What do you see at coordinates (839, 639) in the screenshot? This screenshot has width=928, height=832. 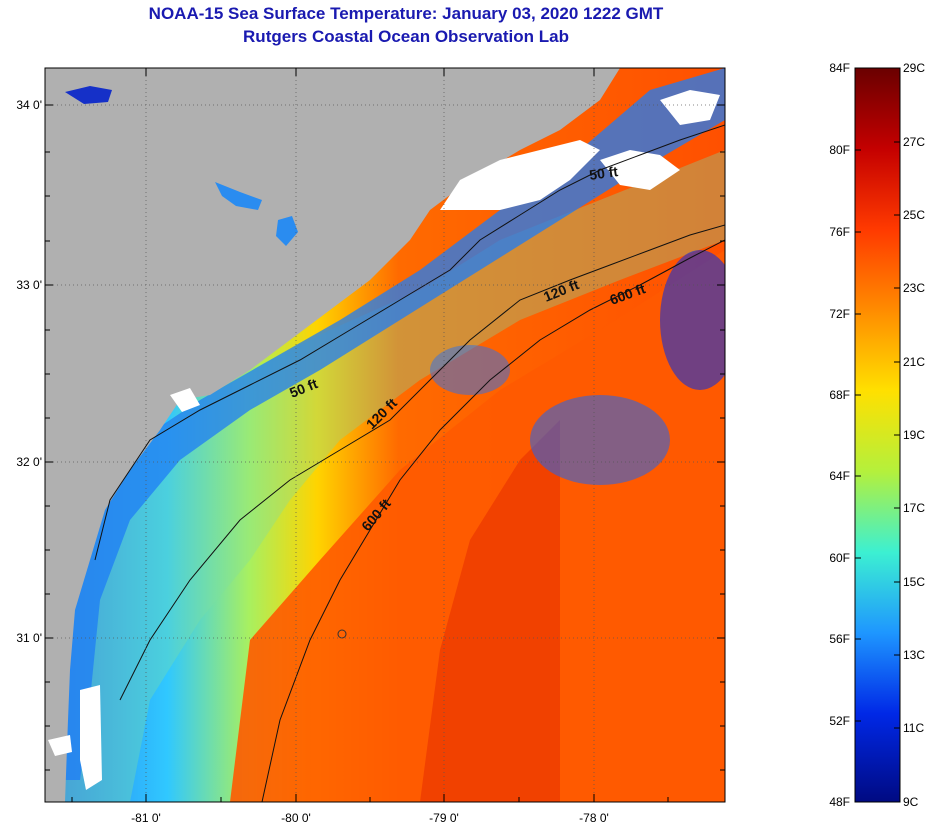 I see `colorbar-f-label: 56F` at bounding box center [839, 639].